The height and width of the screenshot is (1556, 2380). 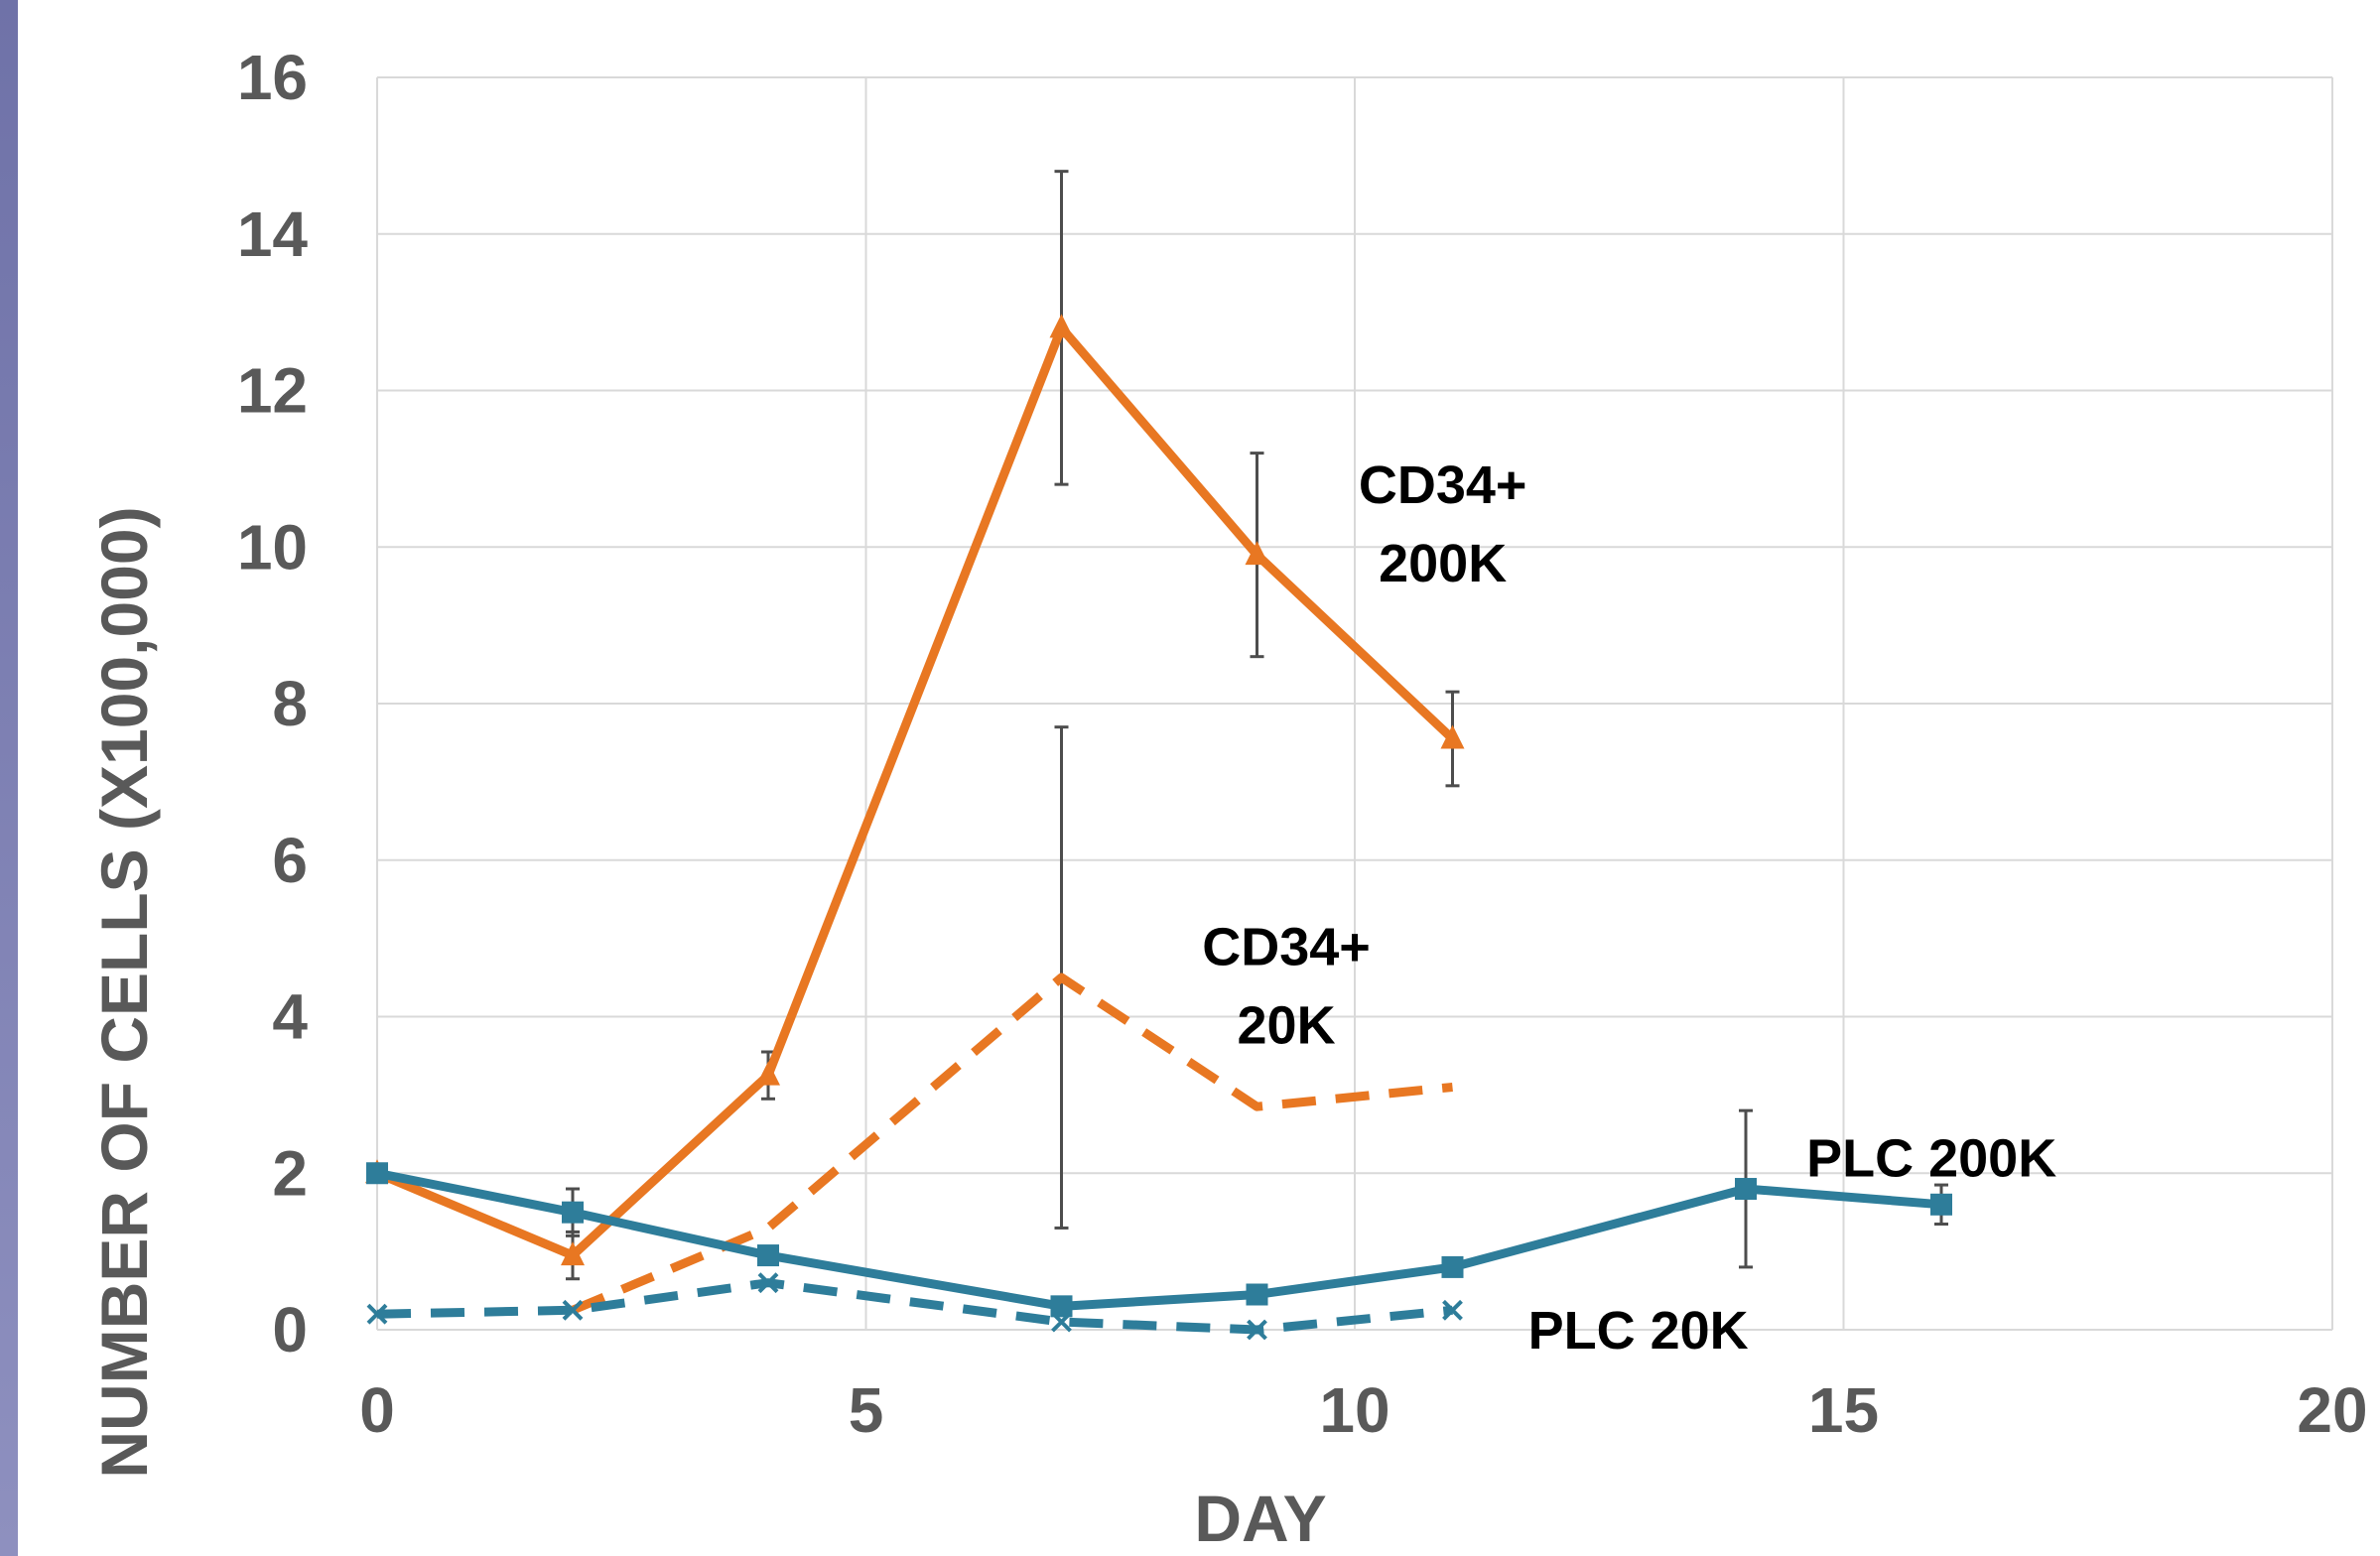 What do you see at coordinates (290, 860) in the screenshot?
I see `y-tick-label: 6` at bounding box center [290, 860].